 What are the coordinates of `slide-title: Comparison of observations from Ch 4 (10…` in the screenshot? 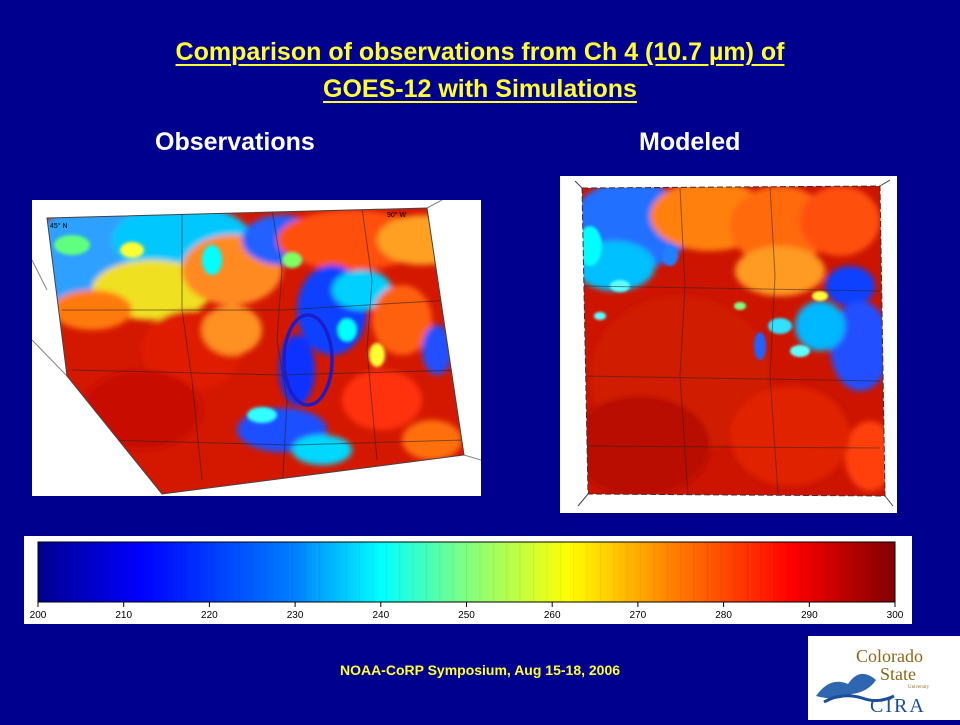 It's located at (480, 71).